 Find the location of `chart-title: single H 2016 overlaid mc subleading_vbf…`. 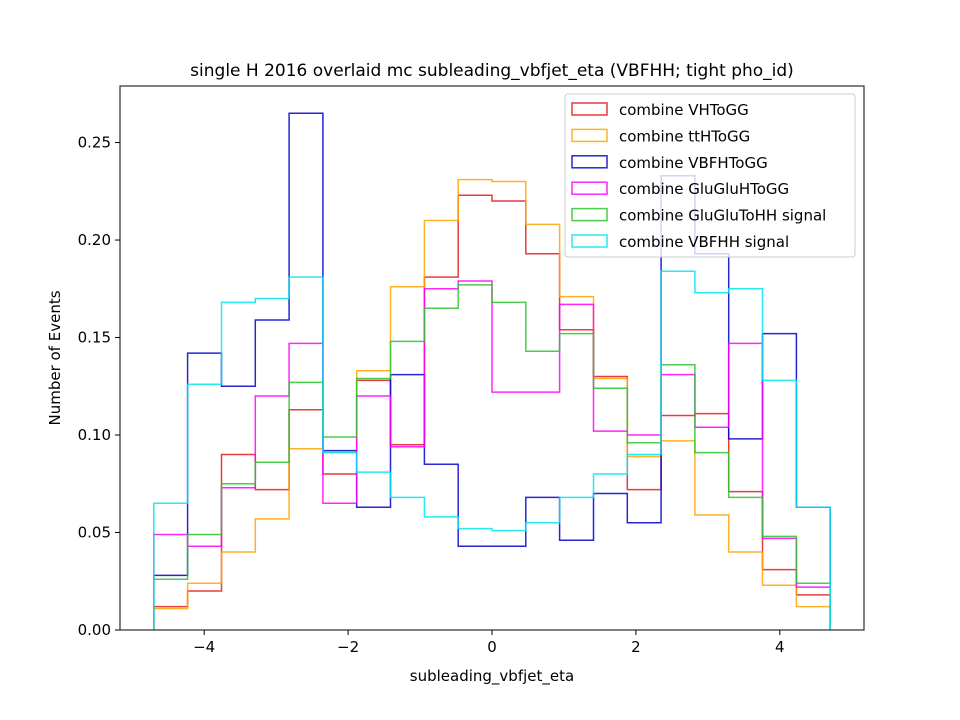

chart-title: single H 2016 overlaid mc subleading_vbf… is located at coordinates (492, 71).